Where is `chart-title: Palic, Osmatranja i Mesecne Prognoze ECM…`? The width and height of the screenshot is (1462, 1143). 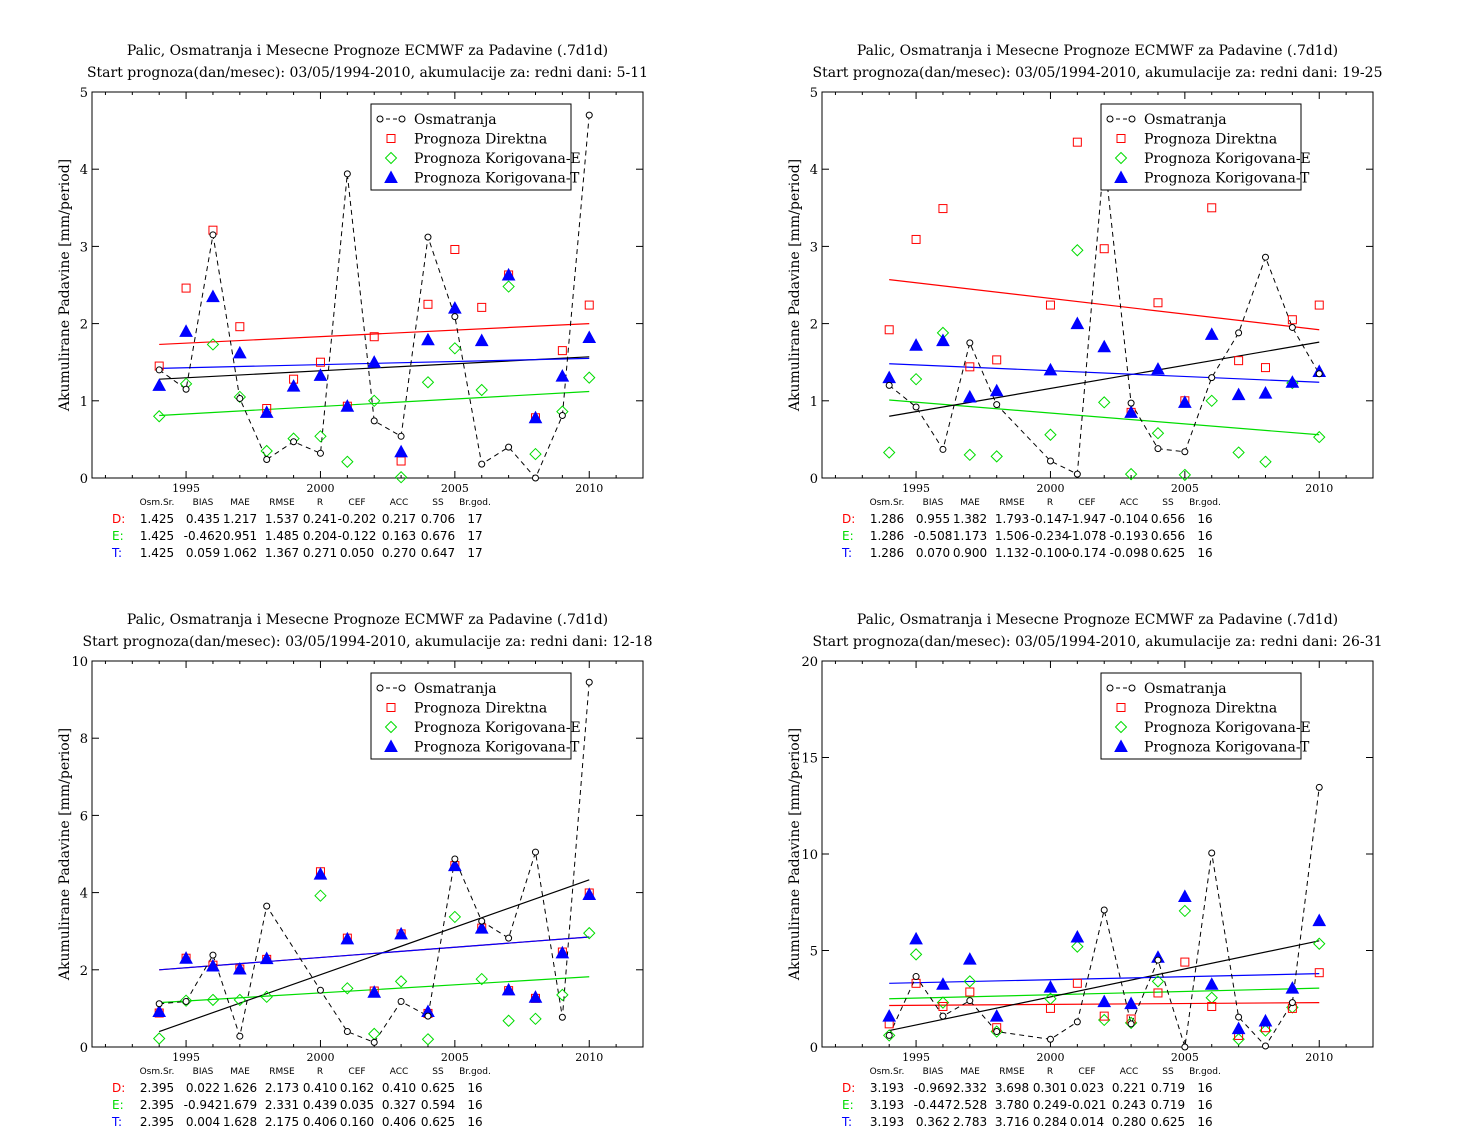
chart-title: Palic, Osmatranja i Mesecne Prognoze ECM… is located at coordinates (1097, 51).